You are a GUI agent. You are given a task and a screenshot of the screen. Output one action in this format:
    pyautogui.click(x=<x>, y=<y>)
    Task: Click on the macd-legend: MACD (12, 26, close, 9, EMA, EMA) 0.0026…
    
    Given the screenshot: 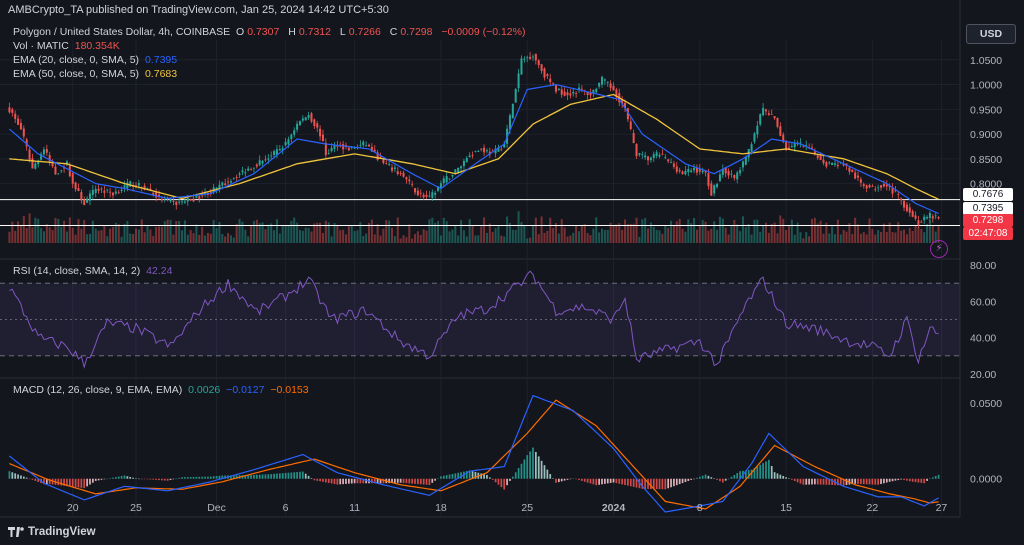 What is the action you would take?
    pyautogui.click(x=162, y=390)
    